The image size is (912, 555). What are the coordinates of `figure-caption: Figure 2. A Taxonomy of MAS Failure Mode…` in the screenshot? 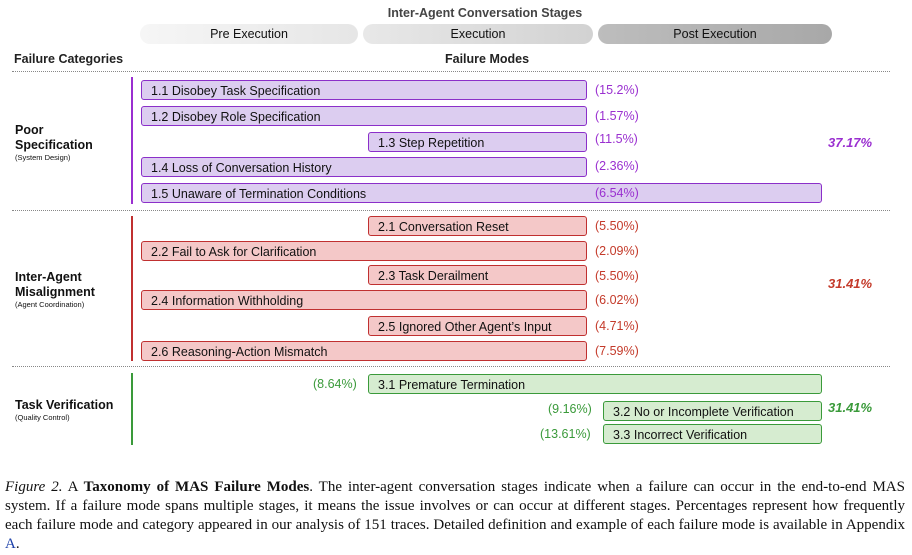 It's located at (455, 516).